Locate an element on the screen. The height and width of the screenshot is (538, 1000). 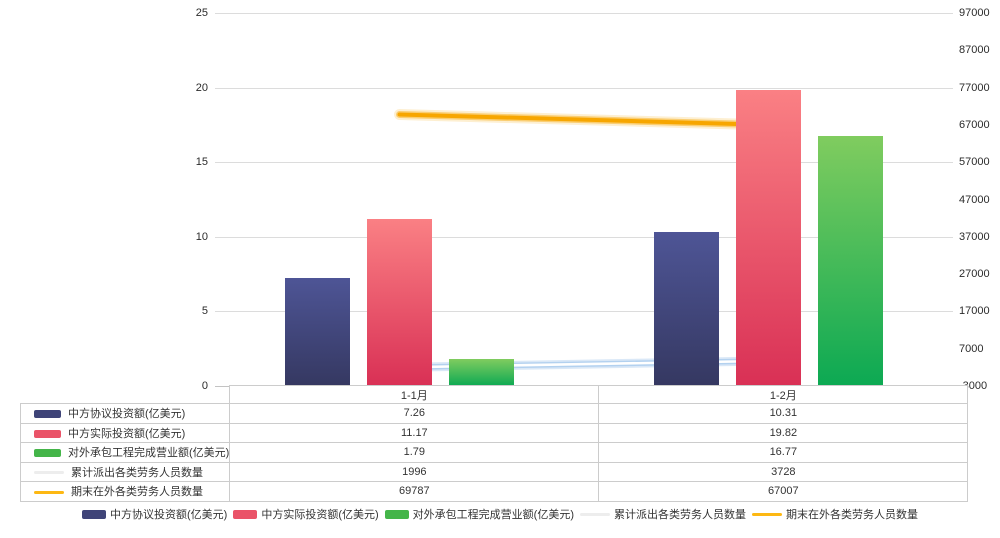
table-series-label-cell: 期末在外各类劳务人员数量 is located at coordinates (125, 491).